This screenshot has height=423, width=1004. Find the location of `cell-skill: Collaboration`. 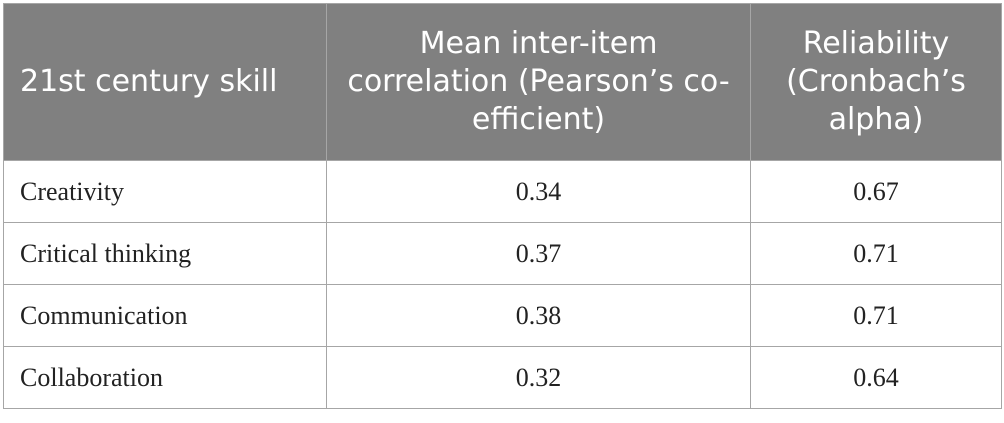

cell-skill: Collaboration is located at coordinates (165, 377).